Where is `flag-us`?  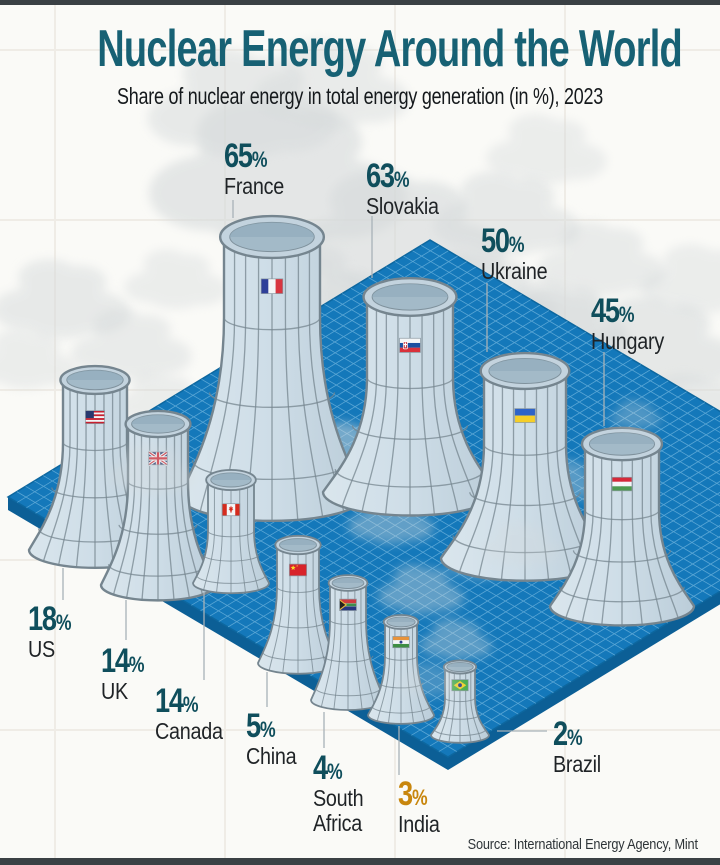
flag-us is located at coordinates (95, 417).